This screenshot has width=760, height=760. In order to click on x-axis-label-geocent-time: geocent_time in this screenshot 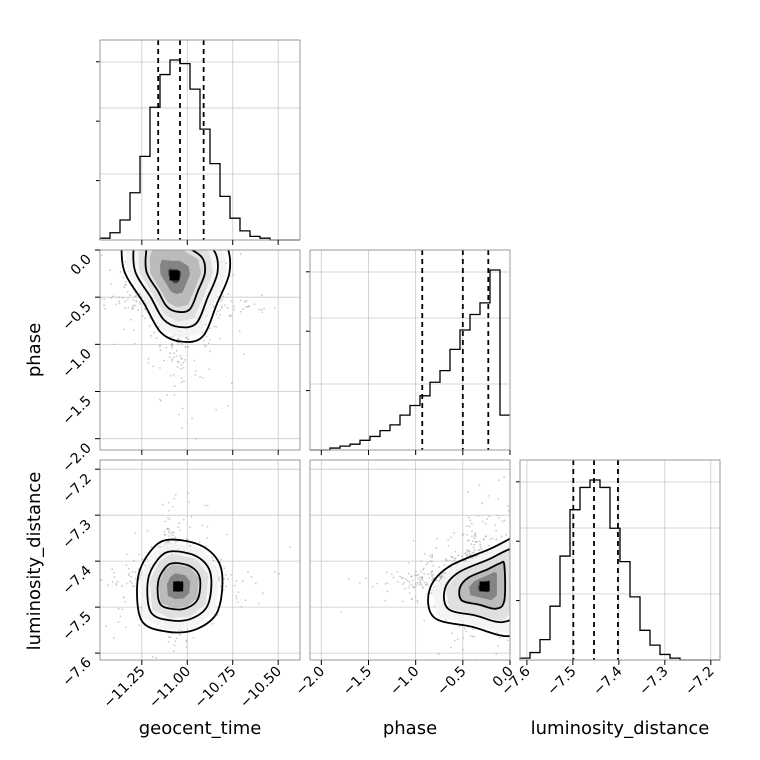, I will do `click(200, 728)`.